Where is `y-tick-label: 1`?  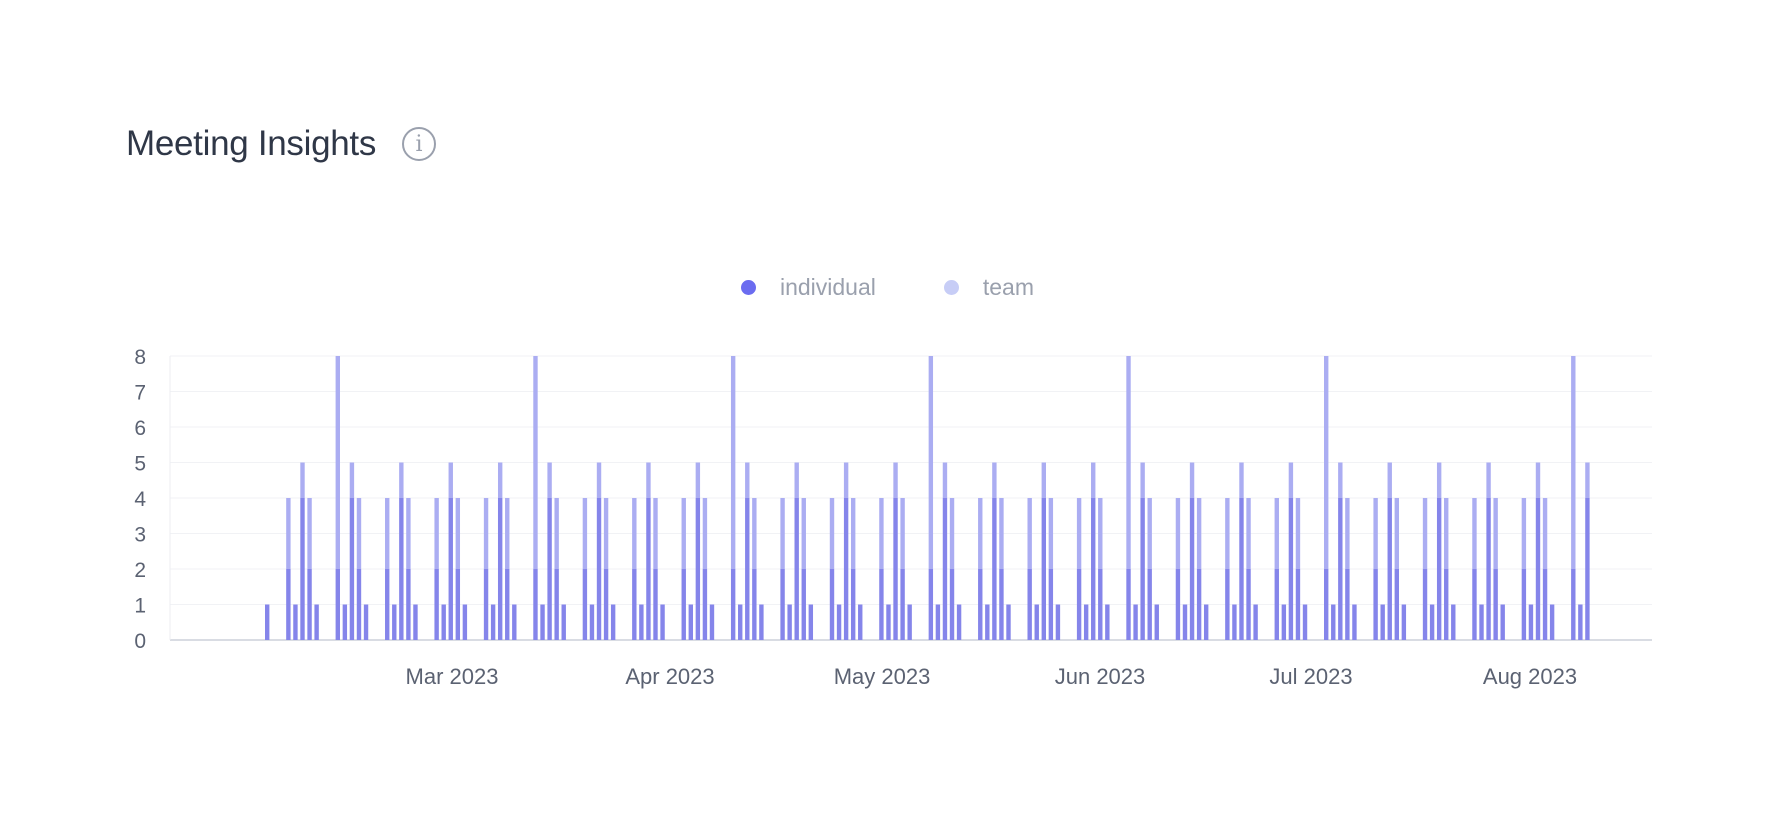 y-tick-label: 1 is located at coordinates (140, 606).